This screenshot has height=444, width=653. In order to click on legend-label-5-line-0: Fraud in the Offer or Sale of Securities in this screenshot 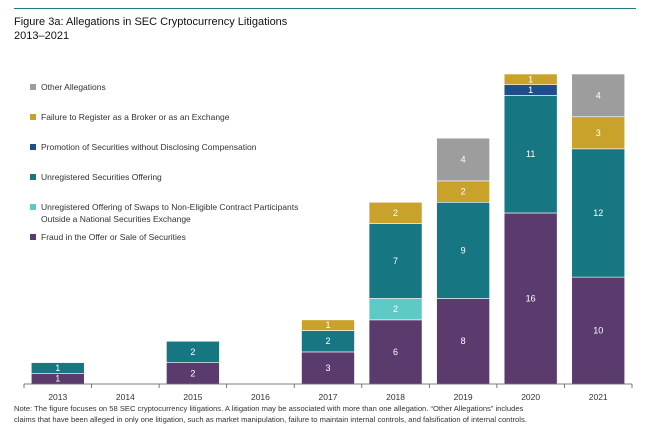, I will do `click(113, 237)`.